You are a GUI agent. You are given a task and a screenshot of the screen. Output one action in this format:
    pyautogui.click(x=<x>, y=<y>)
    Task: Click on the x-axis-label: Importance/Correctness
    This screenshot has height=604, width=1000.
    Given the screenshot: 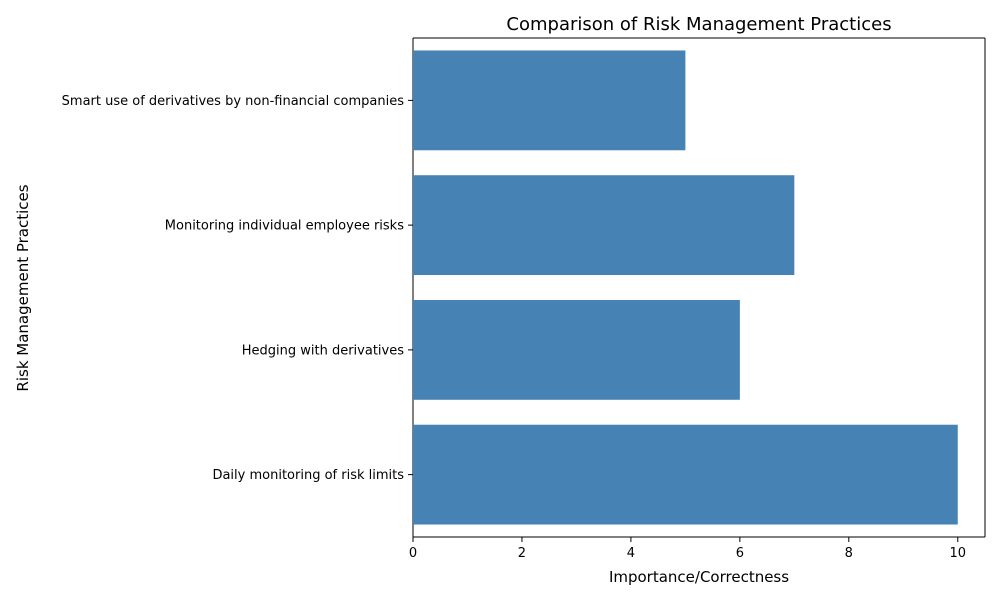 What is the action you would take?
    pyautogui.click(x=699, y=577)
    